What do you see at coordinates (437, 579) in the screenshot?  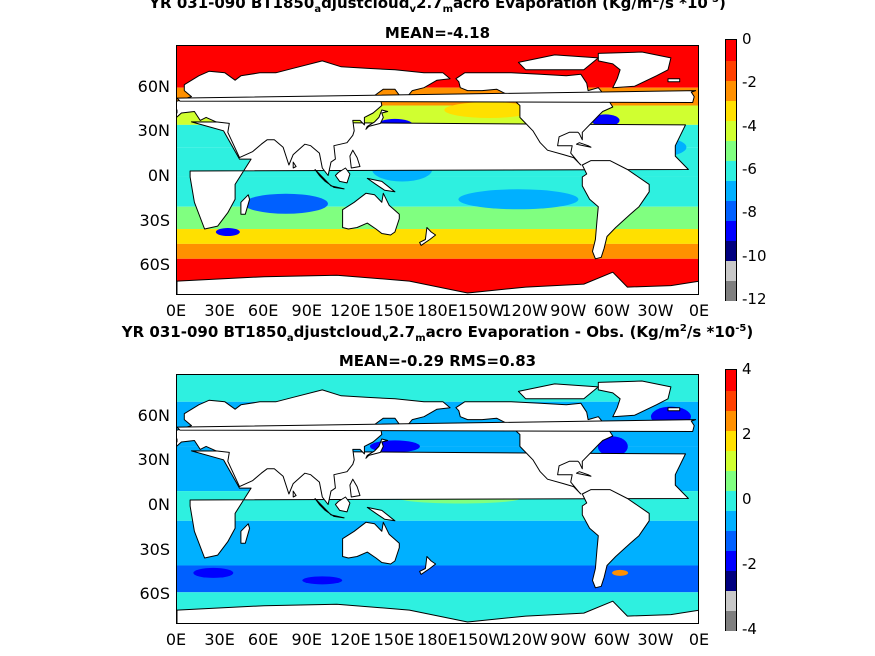 I see `southern-ocean-bias-band` at bounding box center [437, 579].